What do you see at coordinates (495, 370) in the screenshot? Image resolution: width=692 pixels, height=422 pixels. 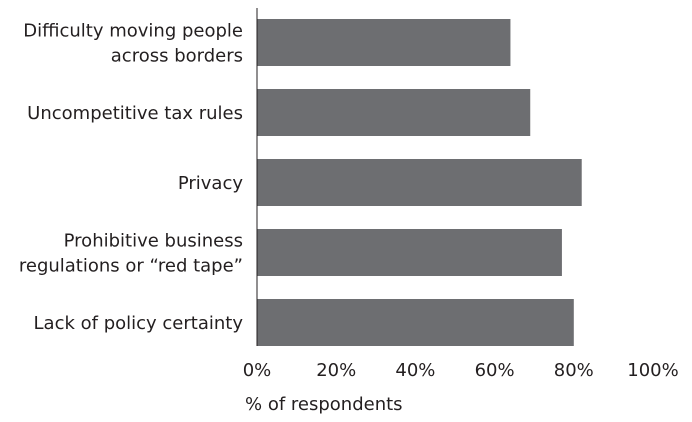 I see `x-tick-label: 60%` at bounding box center [495, 370].